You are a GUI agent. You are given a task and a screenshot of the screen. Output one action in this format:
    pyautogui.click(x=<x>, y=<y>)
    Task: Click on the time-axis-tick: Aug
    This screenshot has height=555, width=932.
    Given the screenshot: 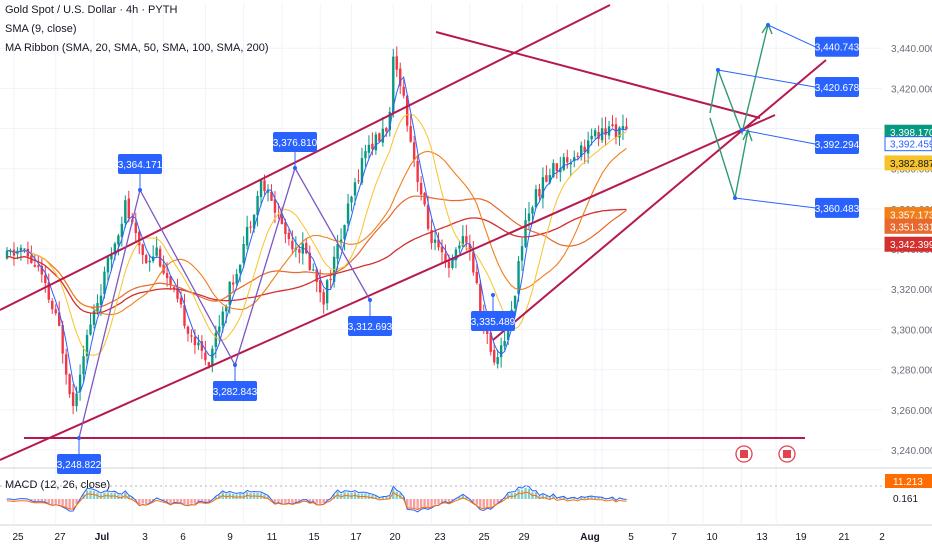 What is the action you would take?
    pyautogui.click(x=589, y=537)
    